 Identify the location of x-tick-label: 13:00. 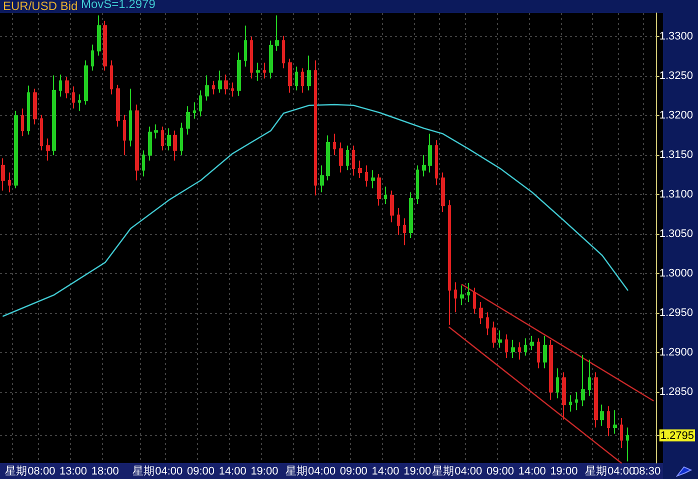
(74, 472).